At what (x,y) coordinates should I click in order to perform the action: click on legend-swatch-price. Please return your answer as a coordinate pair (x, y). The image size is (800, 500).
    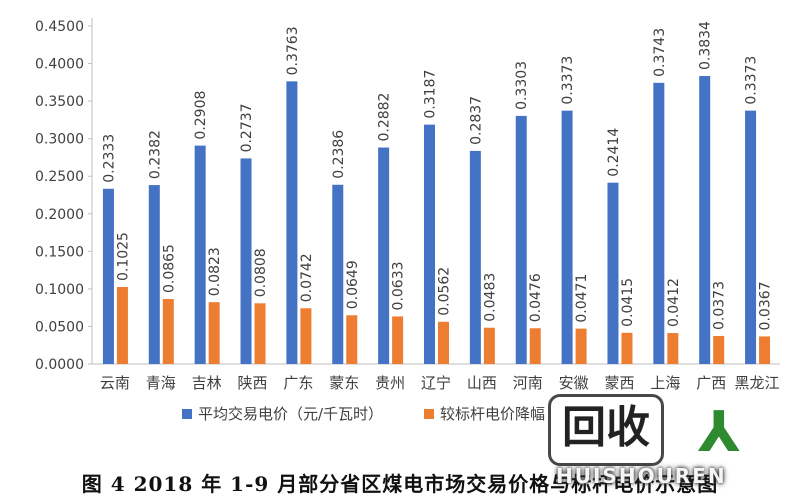
    Looking at the image, I should click on (187, 414).